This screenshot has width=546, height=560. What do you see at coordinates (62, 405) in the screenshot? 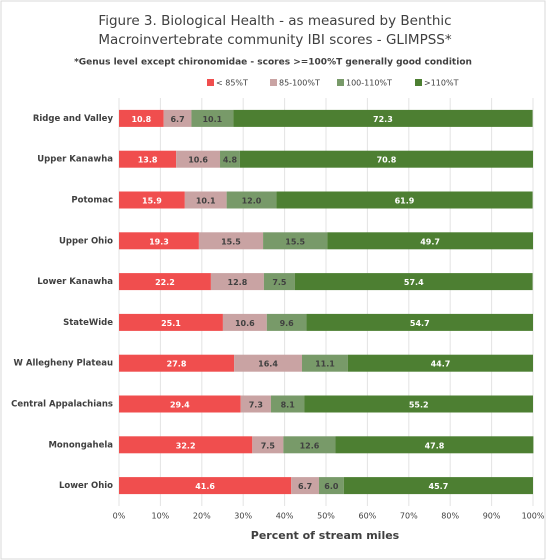
I see `y-tick-label: Central Appalachians` at bounding box center [62, 405].